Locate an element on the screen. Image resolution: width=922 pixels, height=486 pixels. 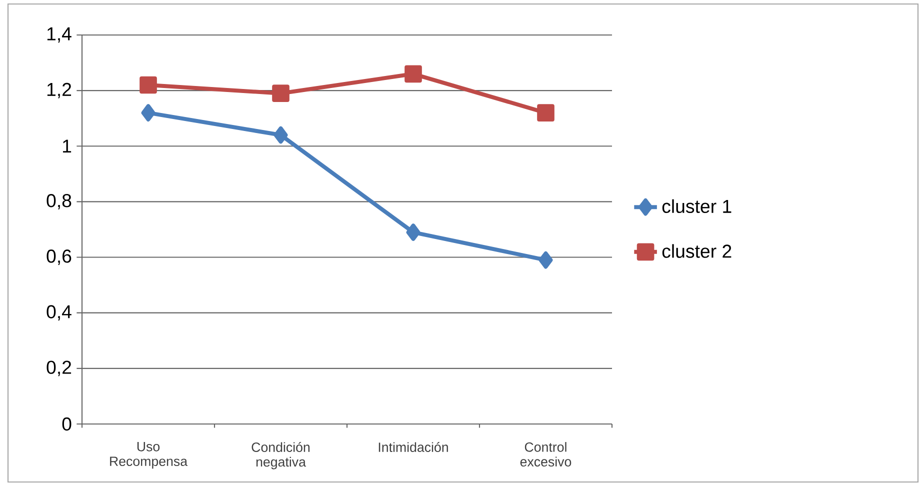
legend-label: cluster 1 is located at coordinates (697, 206).